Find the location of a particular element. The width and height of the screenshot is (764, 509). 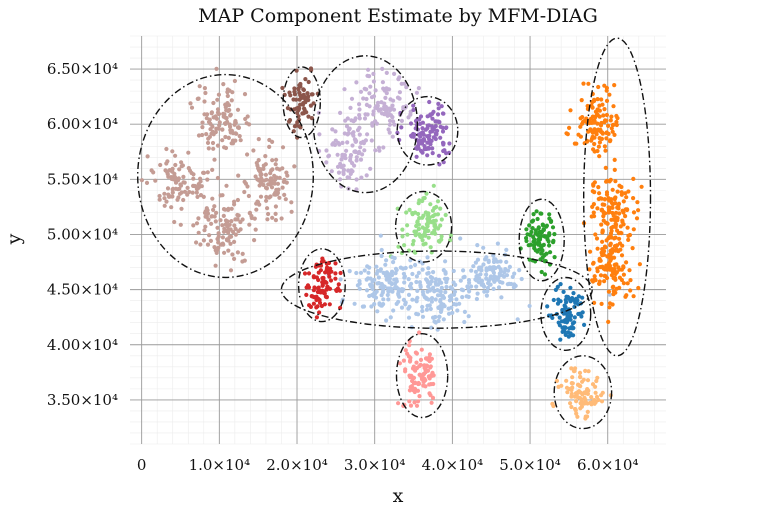

component-orange-ellipse is located at coordinates (617, 197).